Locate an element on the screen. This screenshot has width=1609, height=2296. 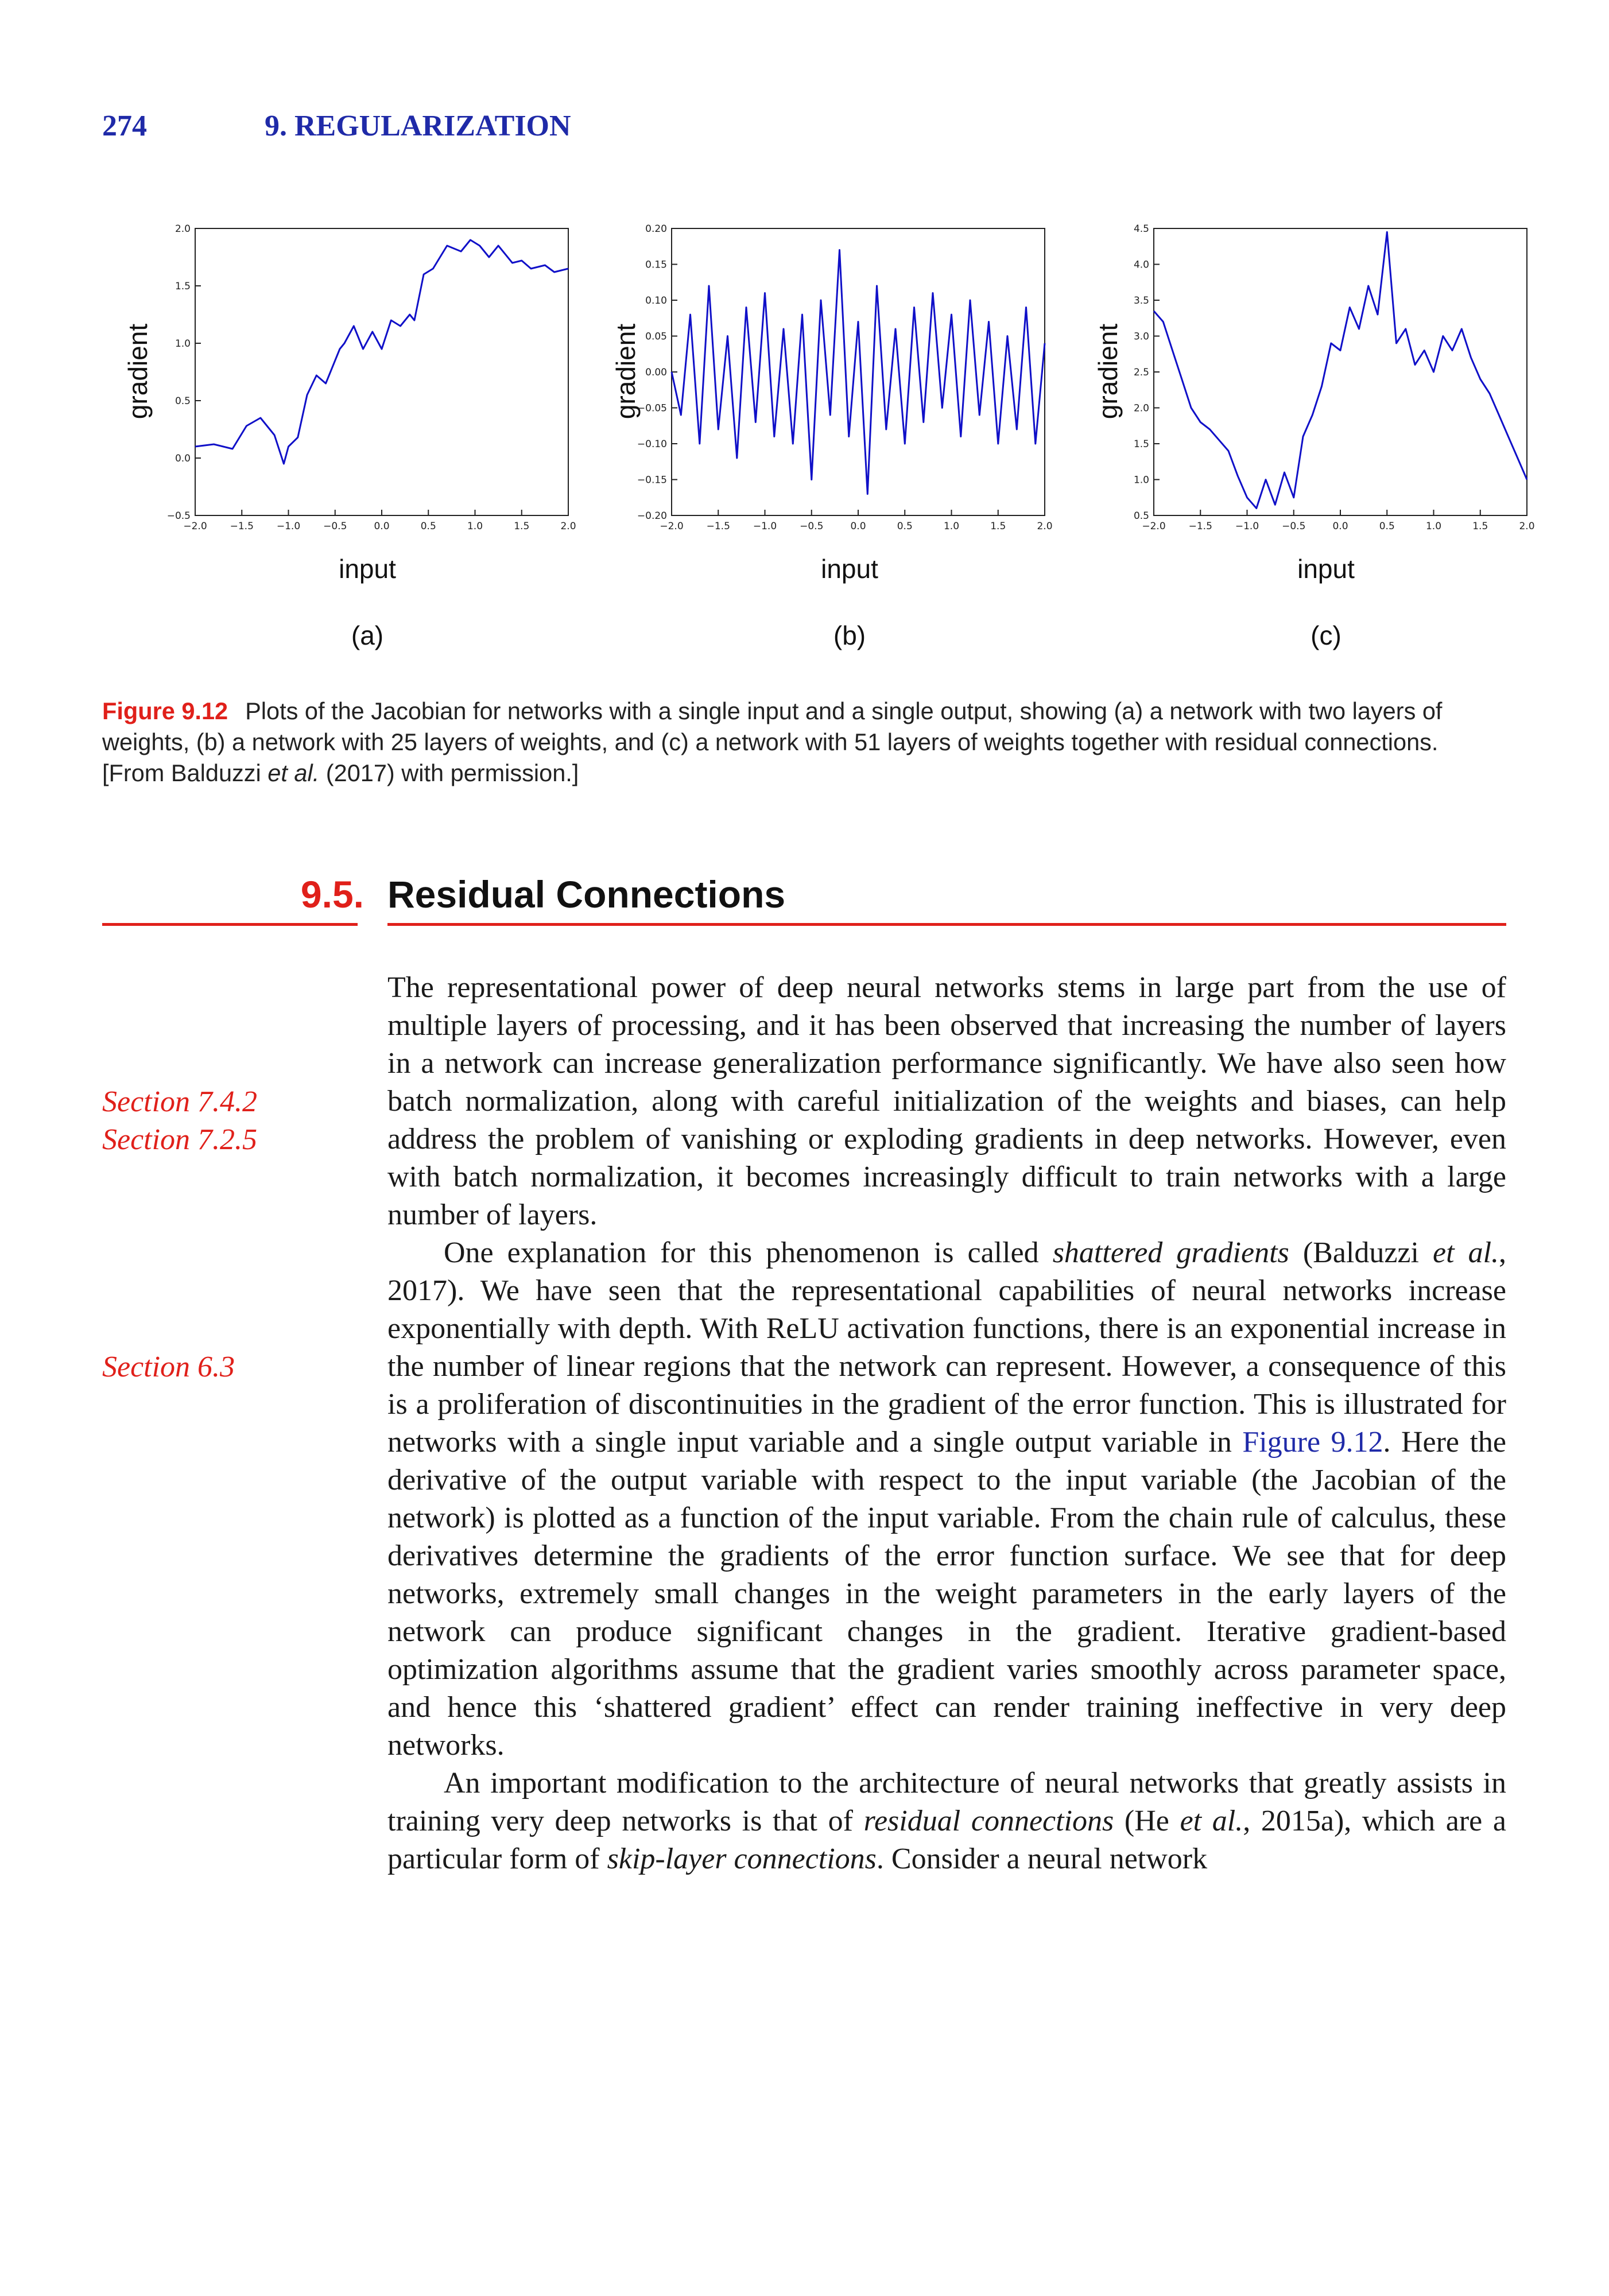
y-tick-label: 0.05 is located at coordinates (656, 337).